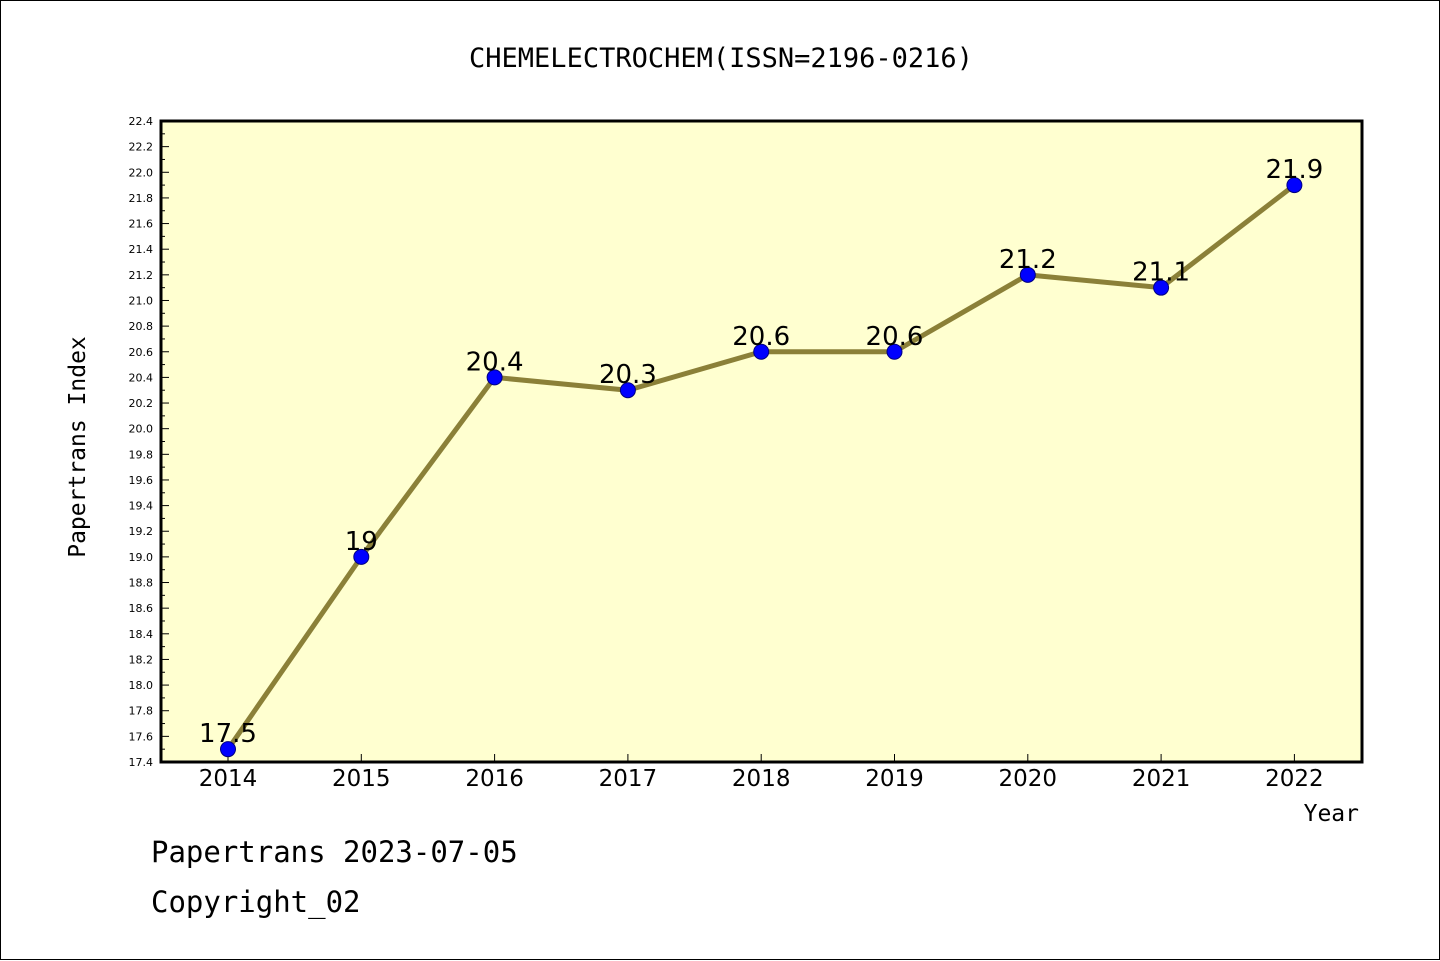  What do you see at coordinates (141, 557) in the screenshot?
I see `y-tick-label: 19.0` at bounding box center [141, 557].